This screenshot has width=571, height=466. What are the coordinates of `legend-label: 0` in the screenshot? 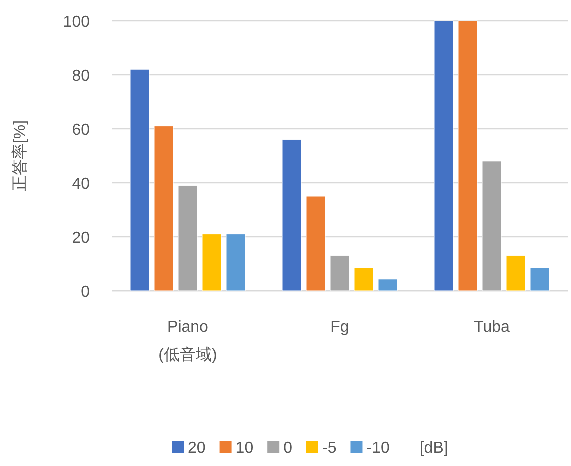 It's located at (288, 448).